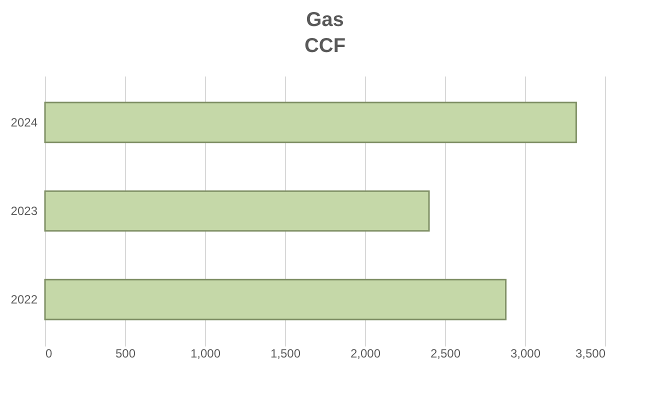 This screenshot has width=667, height=406. Describe the element at coordinates (325, 46) in the screenshot. I see `chart-subtitle: CCF` at that location.